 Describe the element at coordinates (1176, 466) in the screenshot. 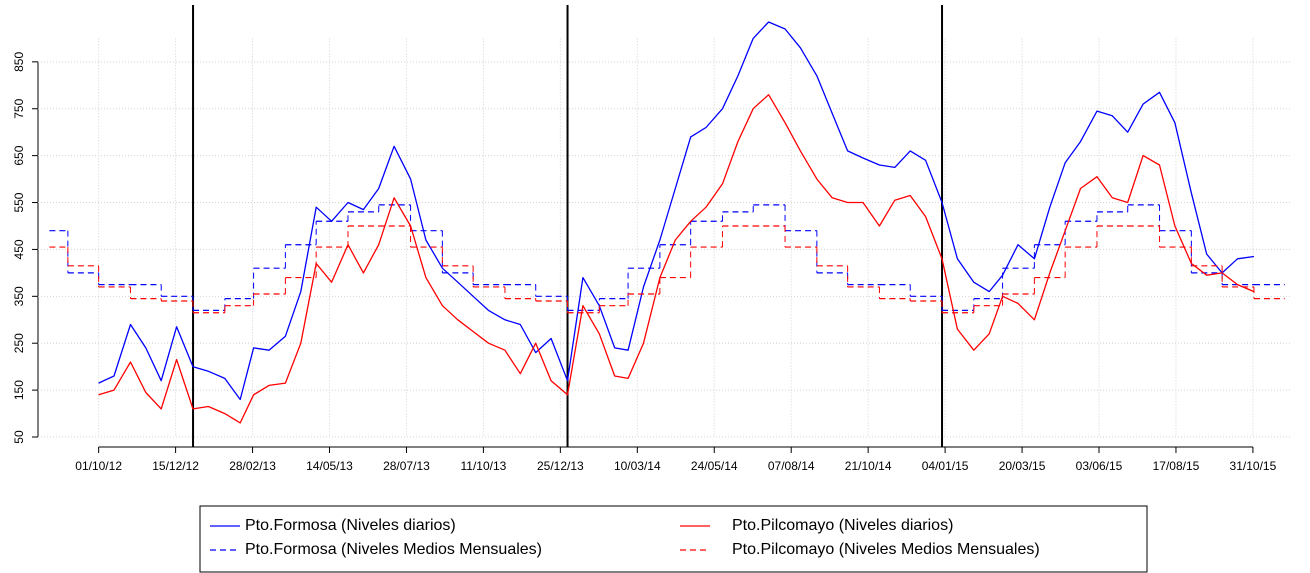

I see `x-tick-label: 17/08/15` at that location.